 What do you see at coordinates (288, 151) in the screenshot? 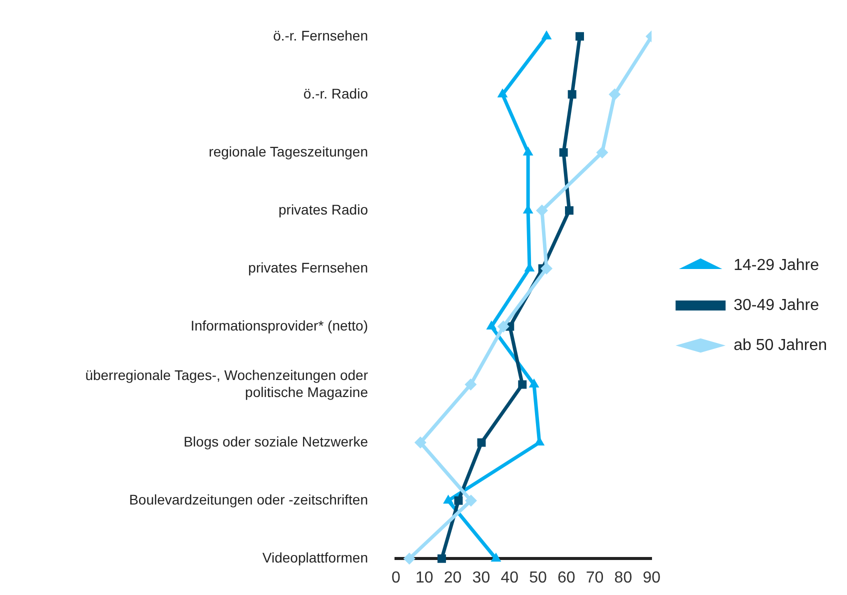
I see `y-tick-label: regionale Tageszeitungen` at bounding box center [288, 151].